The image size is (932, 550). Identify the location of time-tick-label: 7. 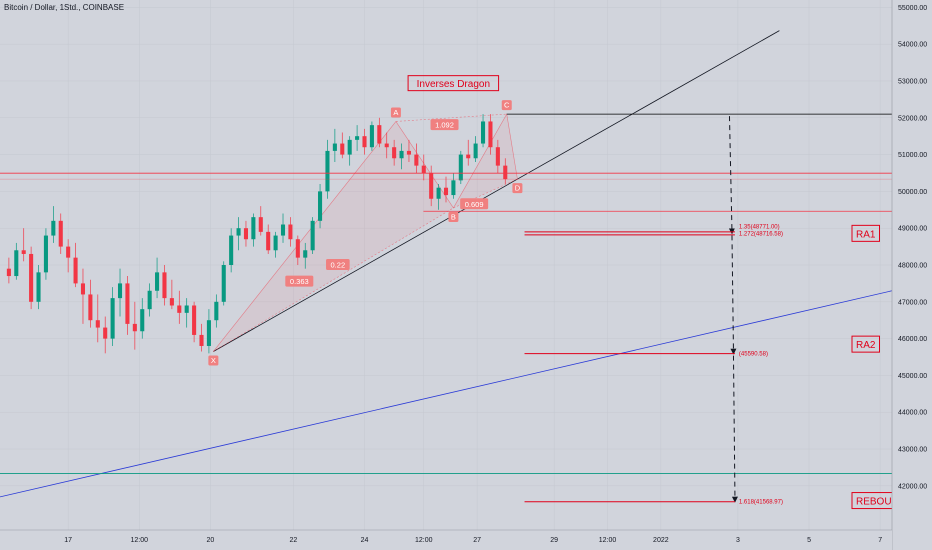
(880, 540).